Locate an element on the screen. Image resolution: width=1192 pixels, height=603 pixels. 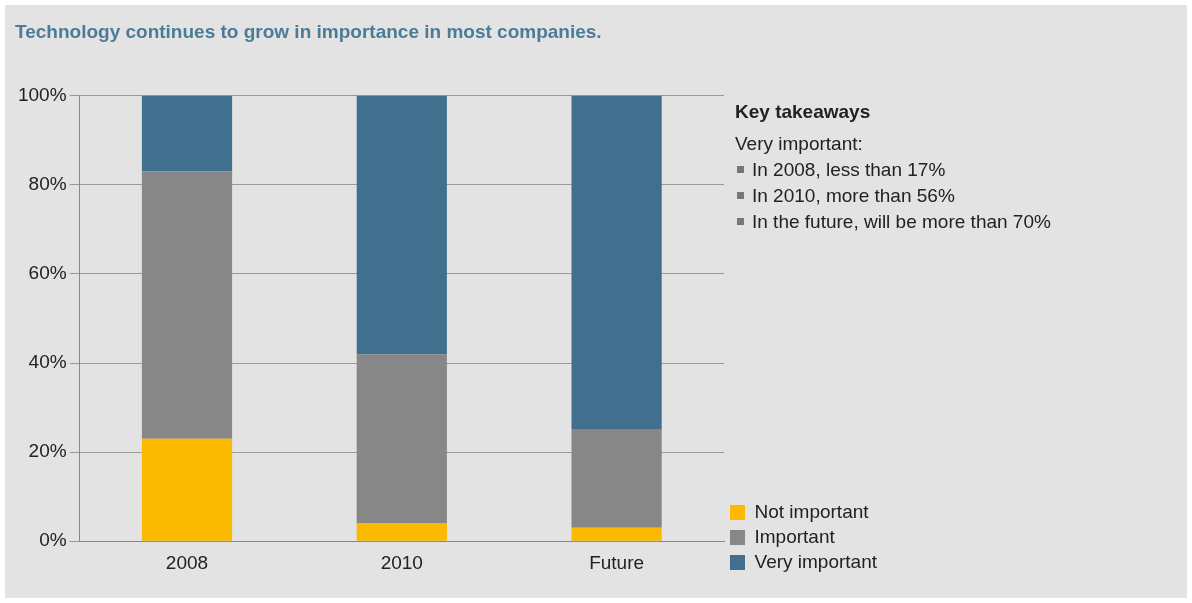
x-tick-label: 2008 is located at coordinates (187, 562).